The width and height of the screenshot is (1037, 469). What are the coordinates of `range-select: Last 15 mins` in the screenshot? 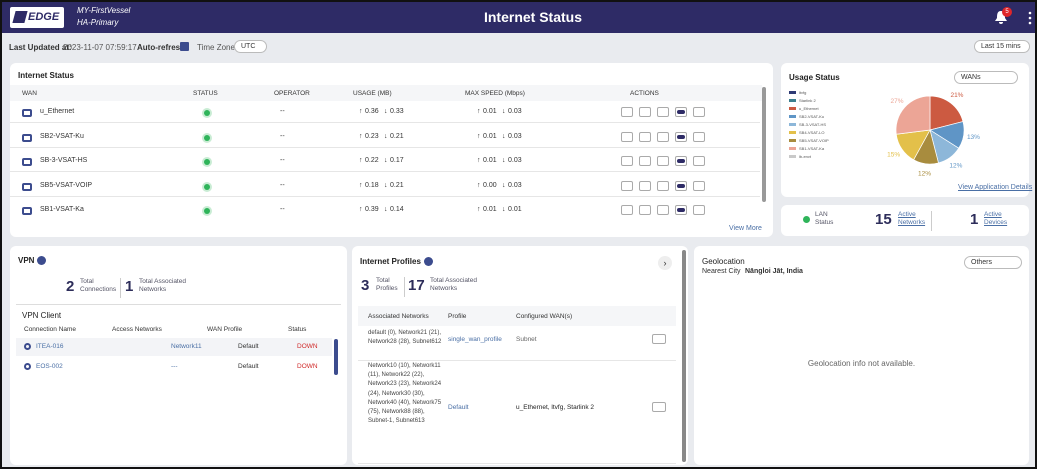 It's located at (1002, 46).